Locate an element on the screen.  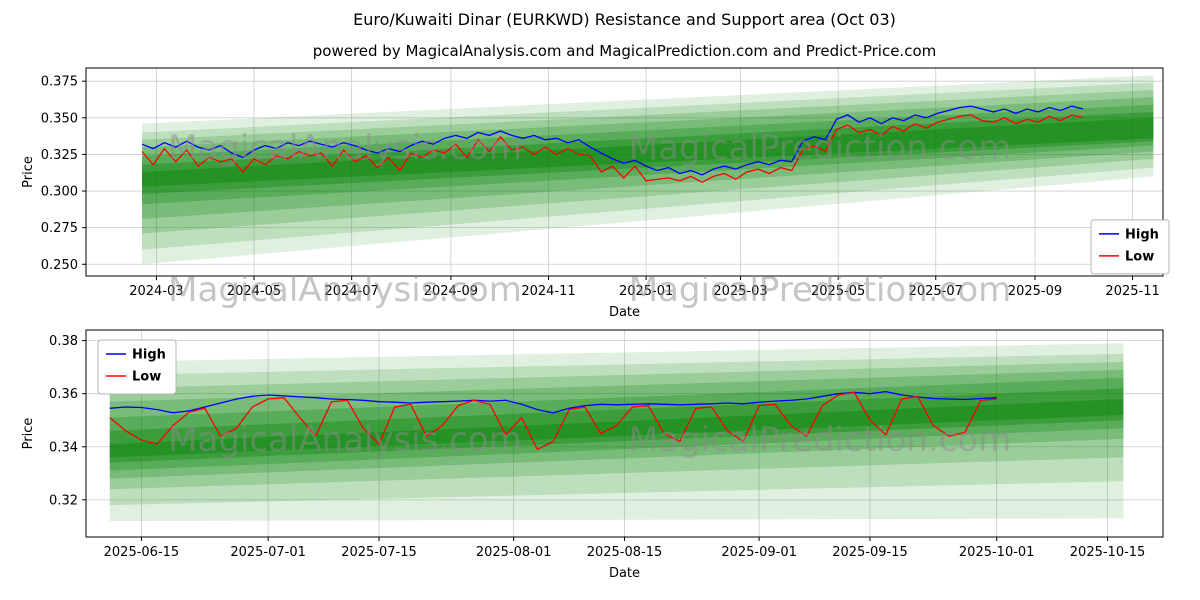
x-tick-label: 2024-11 is located at coordinates (548, 291).